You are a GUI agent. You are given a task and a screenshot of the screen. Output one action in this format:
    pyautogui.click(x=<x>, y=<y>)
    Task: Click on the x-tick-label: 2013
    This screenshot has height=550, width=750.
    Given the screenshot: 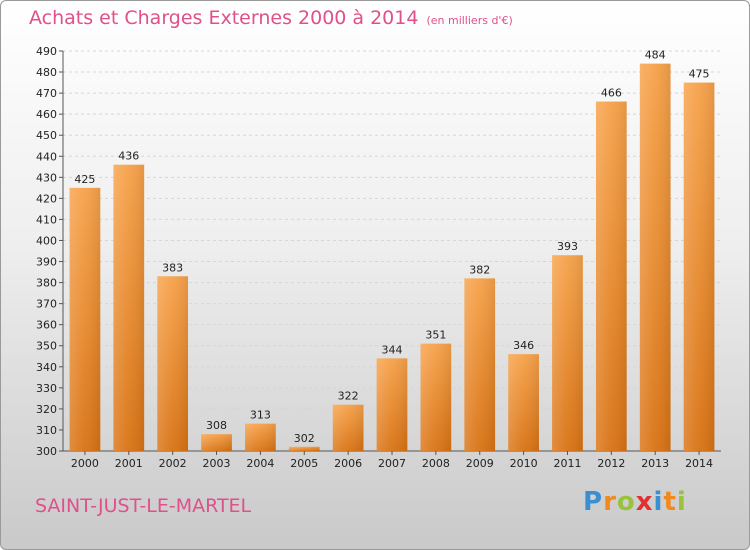 What is the action you would take?
    pyautogui.click(x=655, y=463)
    